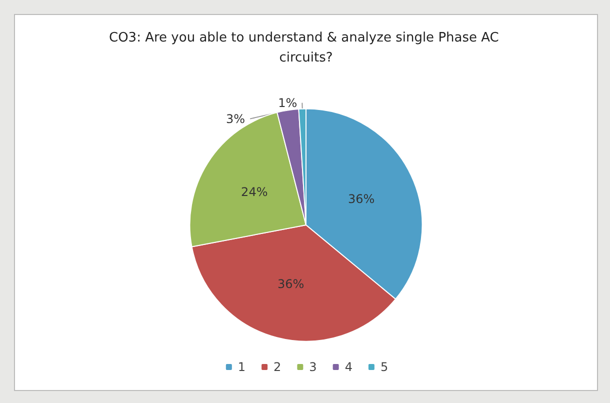 This screenshot has height=403, width=610. I want to click on legend-label: 1, so click(242, 367).